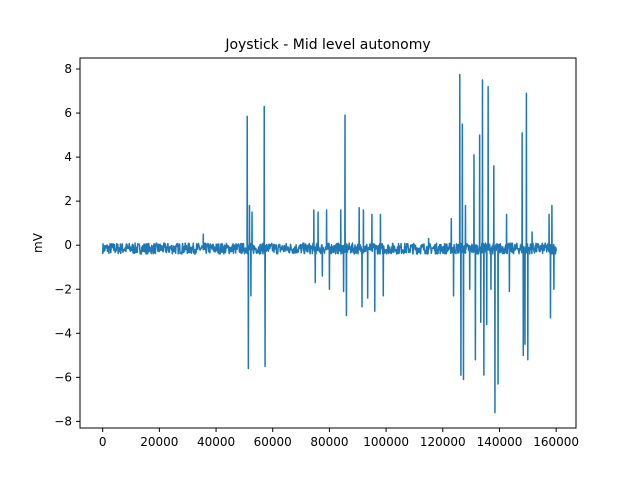 The image size is (640, 480). Describe the element at coordinates (273, 442) in the screenshot. I see `x-tick-label: 60000` at that location.